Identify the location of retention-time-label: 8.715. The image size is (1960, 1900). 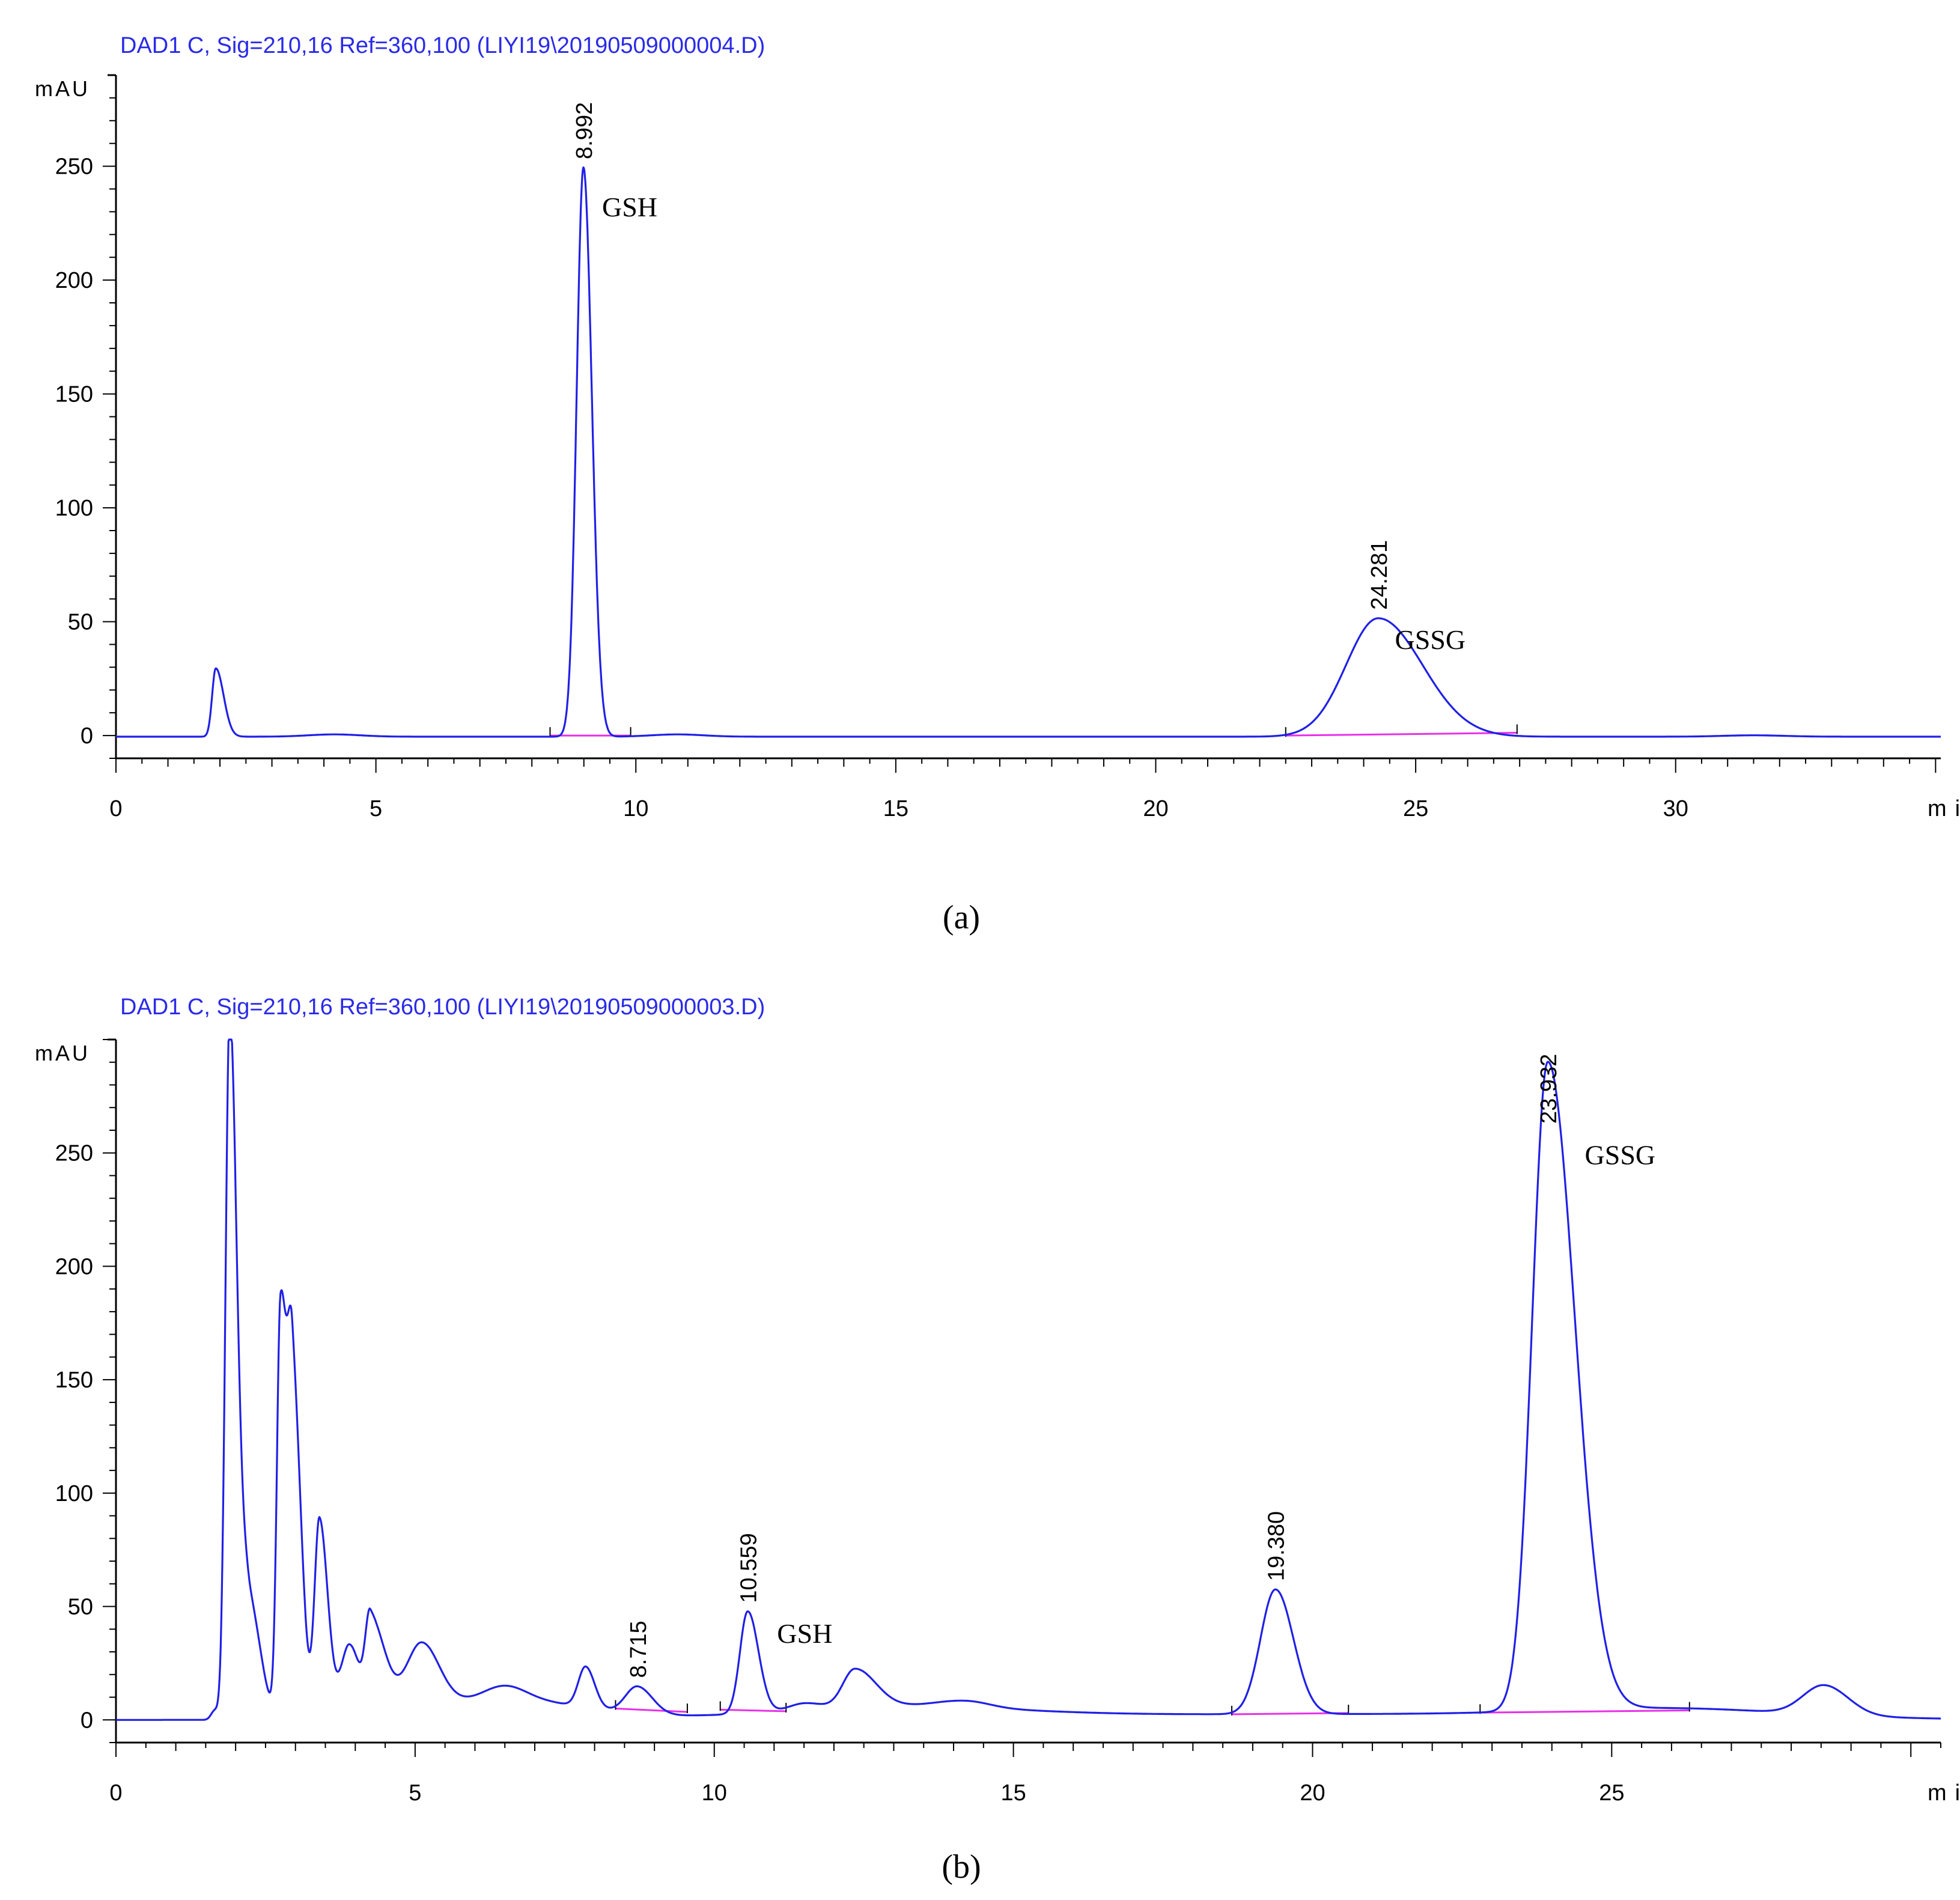
(639, 1649).